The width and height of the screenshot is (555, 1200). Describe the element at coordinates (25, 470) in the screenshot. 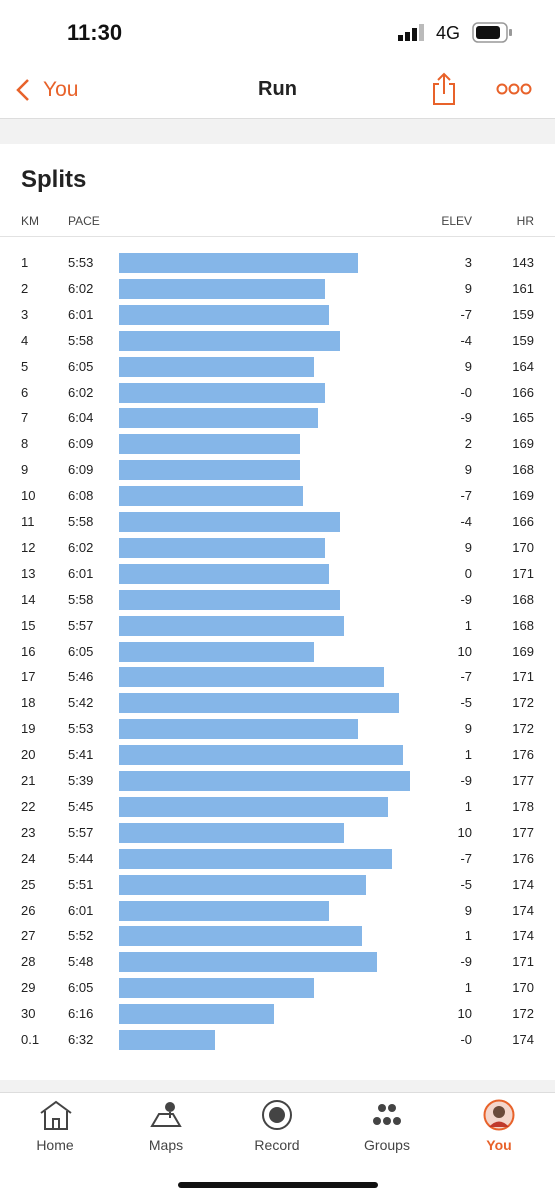

I see `km-cell: 9` at that location.